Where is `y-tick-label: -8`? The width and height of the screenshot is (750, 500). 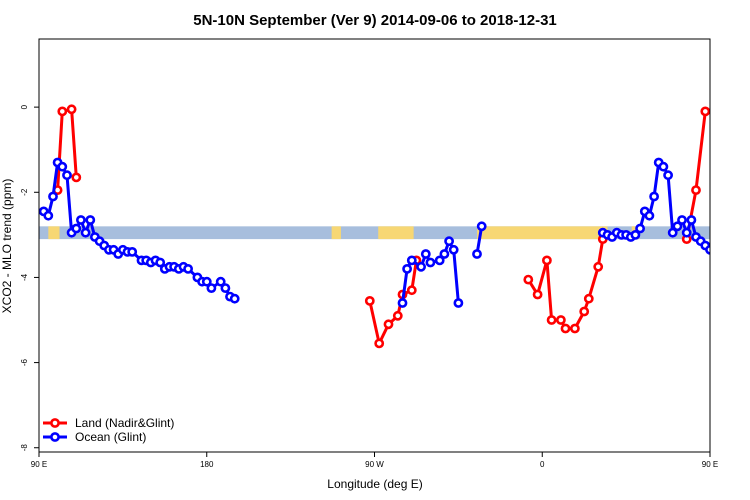
y-tick-label: -8 is located at coordinates (24, 448).